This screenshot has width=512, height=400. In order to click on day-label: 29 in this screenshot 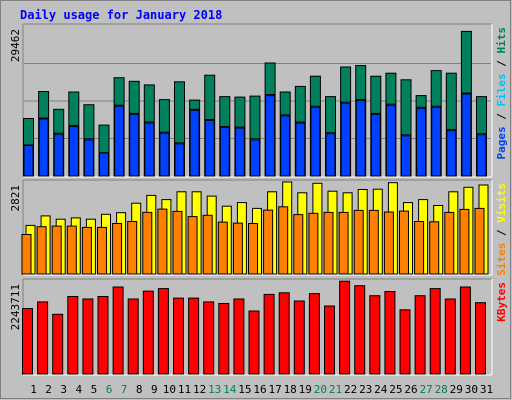, I will do `click(456, 389)`.